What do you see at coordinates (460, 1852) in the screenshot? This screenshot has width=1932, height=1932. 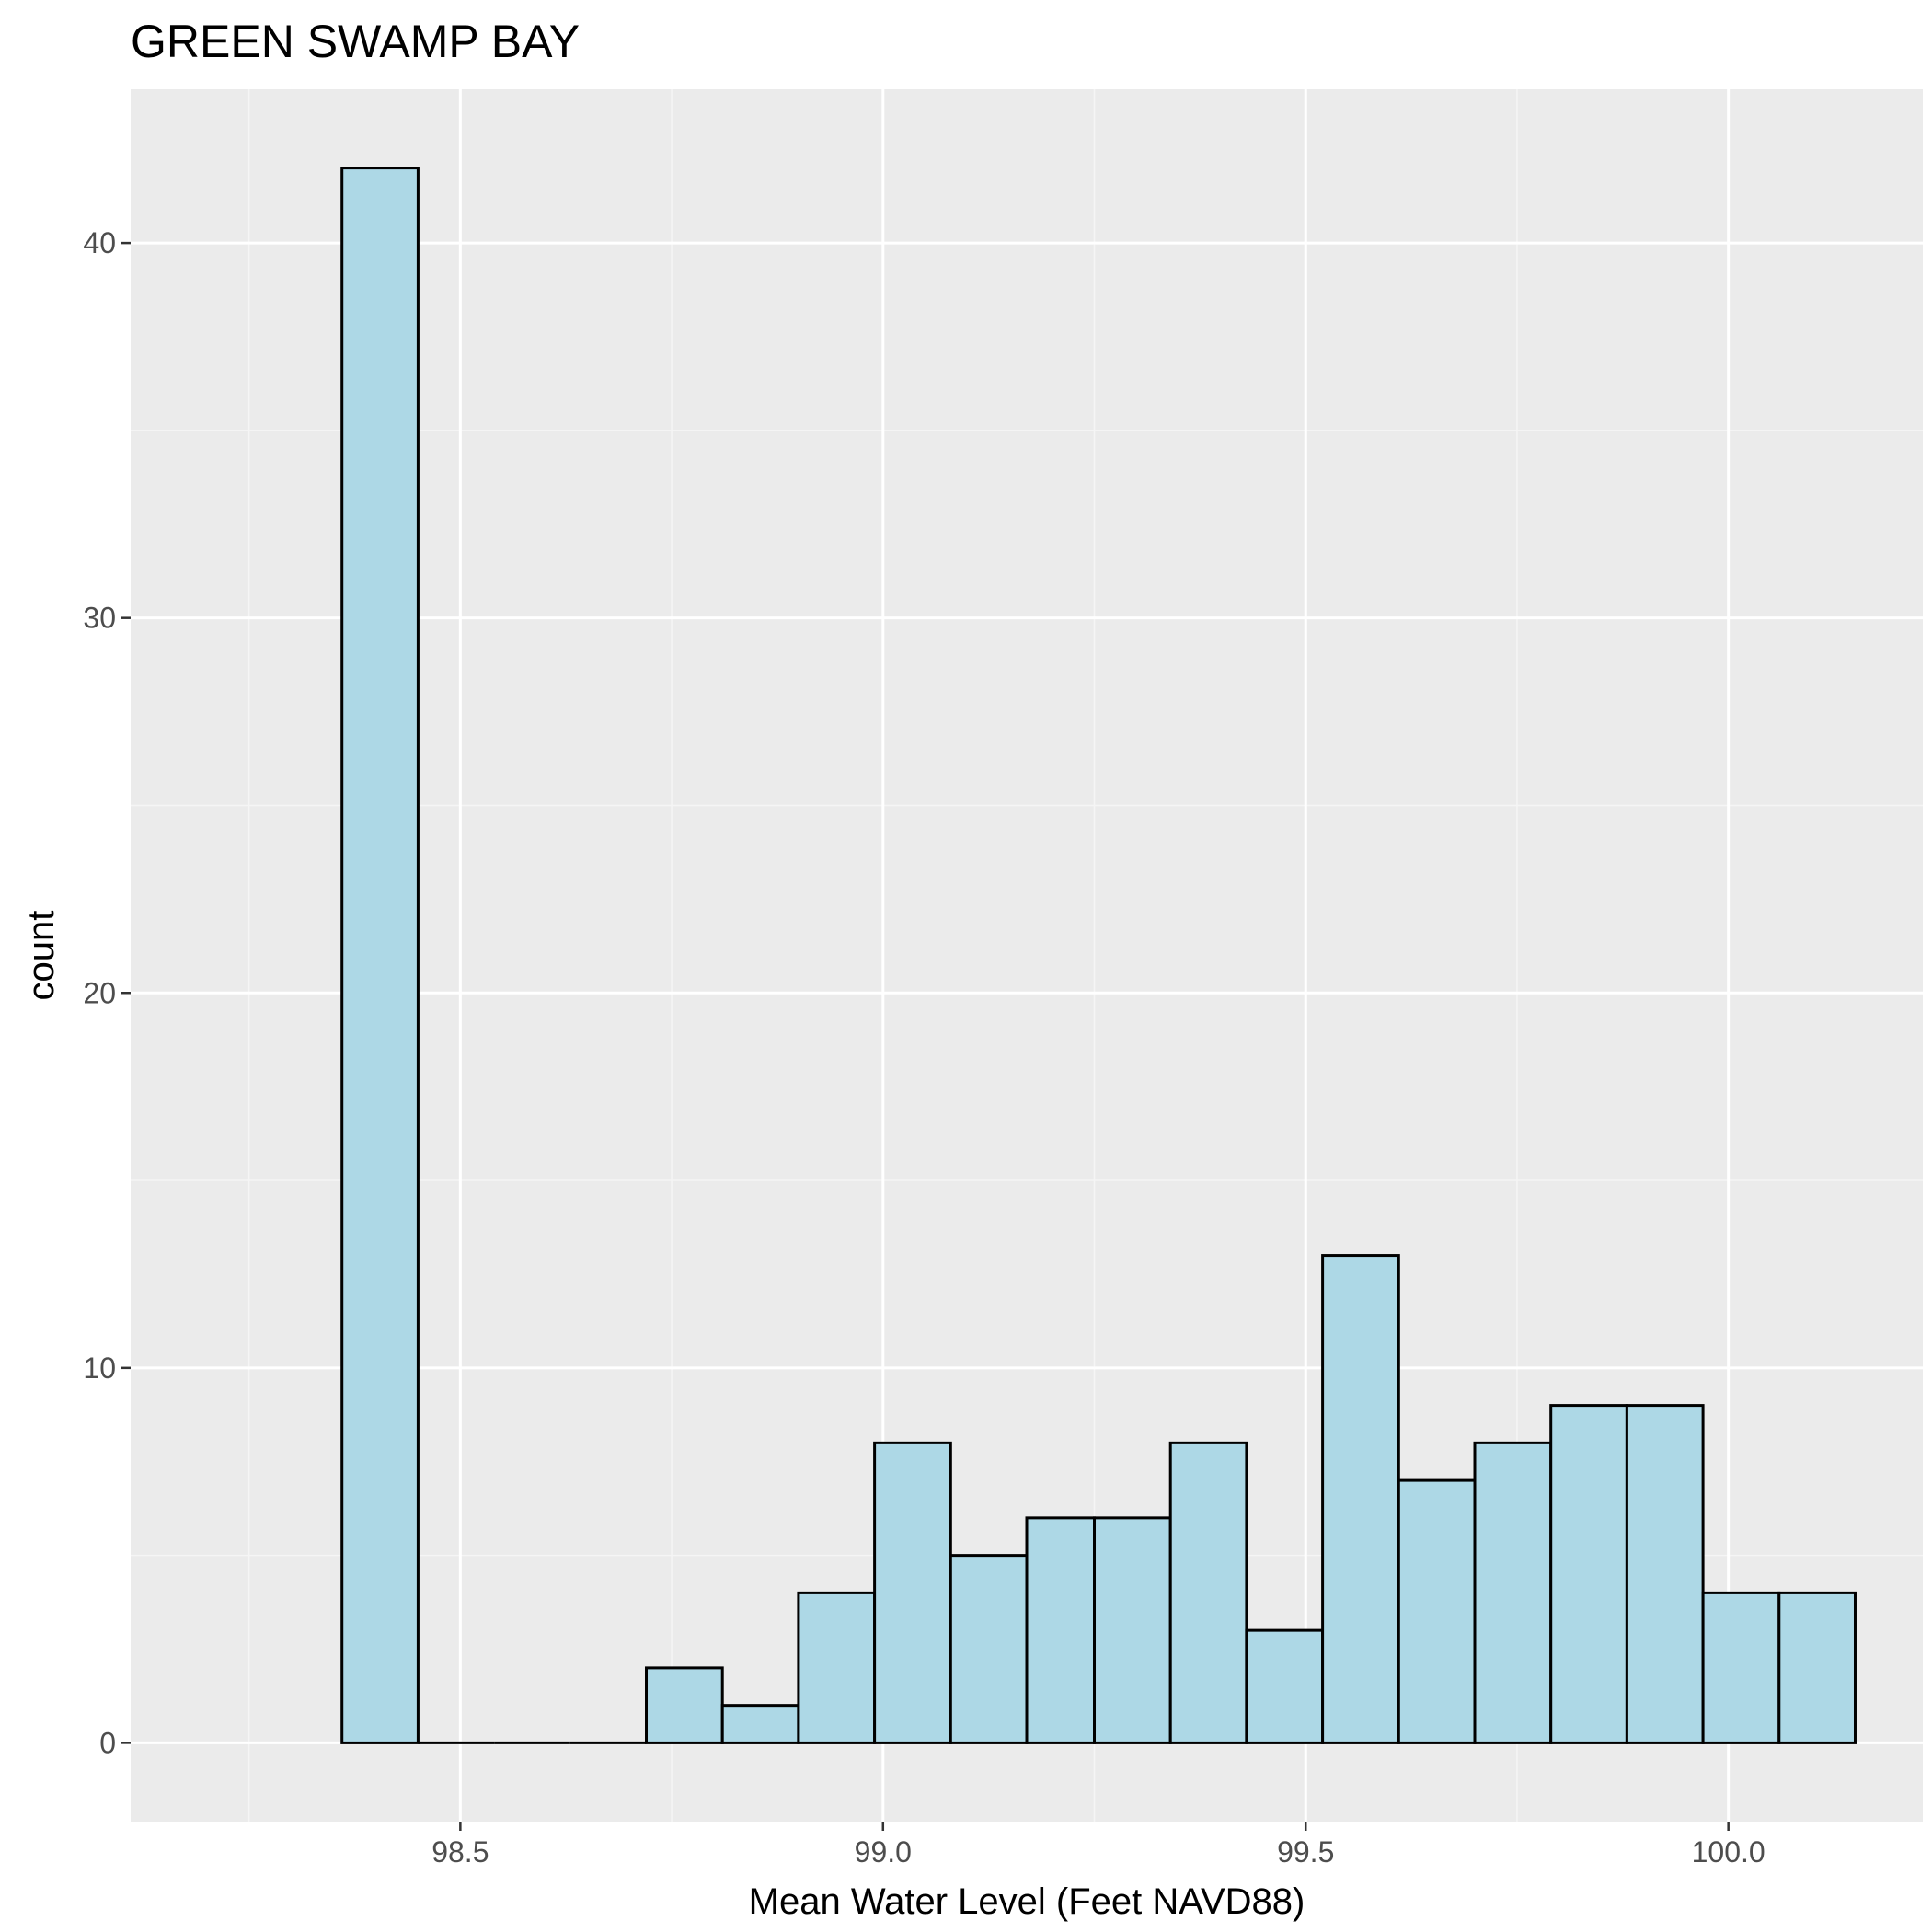 I see `x-tick-label: 98.5` at bounding box center [460, 1852].